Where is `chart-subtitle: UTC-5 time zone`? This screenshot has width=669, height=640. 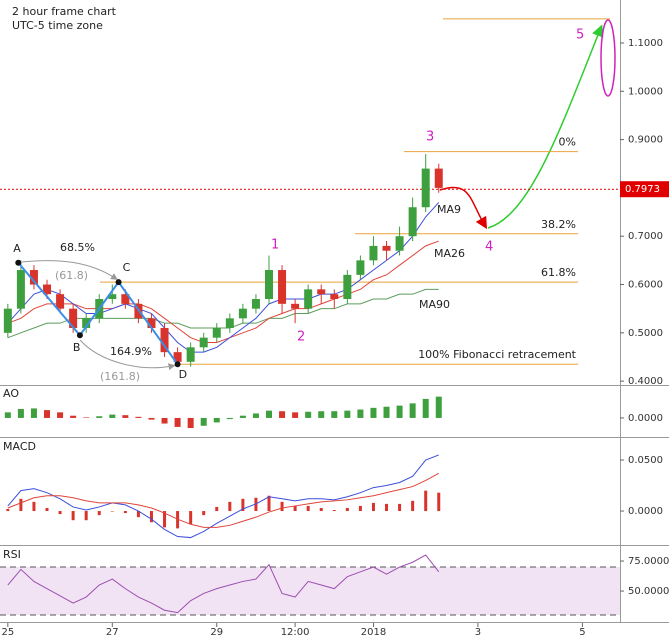
chart-subtitle: UTC-5 time zone is located at coordinates (57, 25).